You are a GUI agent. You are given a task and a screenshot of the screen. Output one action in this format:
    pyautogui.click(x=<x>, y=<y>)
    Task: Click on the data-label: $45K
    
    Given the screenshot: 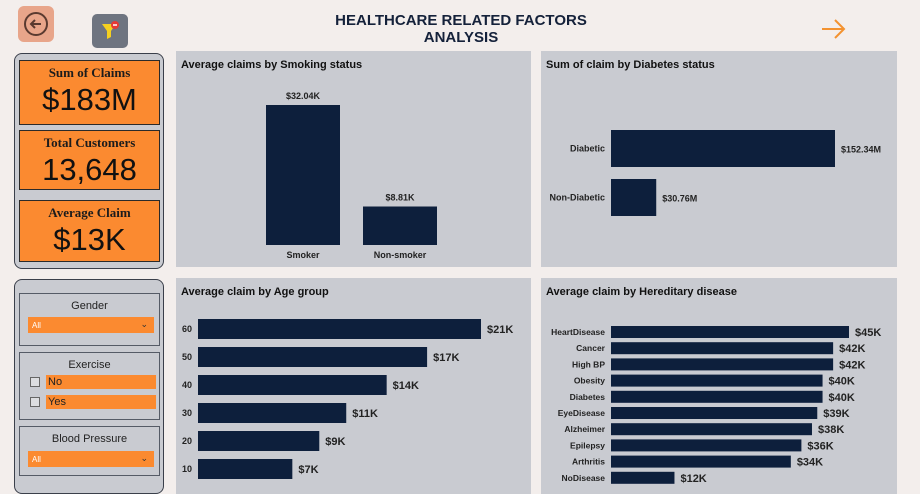 What is the action you would take?
    pyautogui.click(x=868, y=333)
    